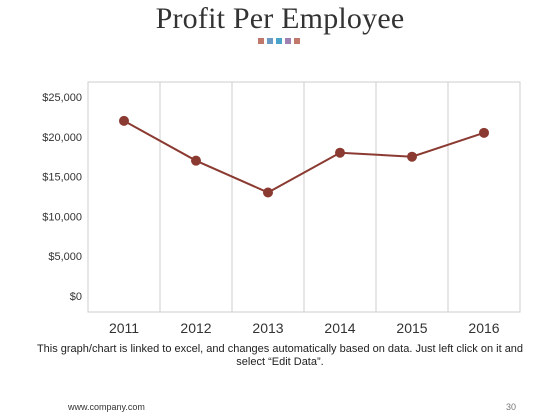 This screenshot has height=420, width=560. Describe the element at coordinates (511, 407) in the screenshot. I see `page-number: 30` at that location.